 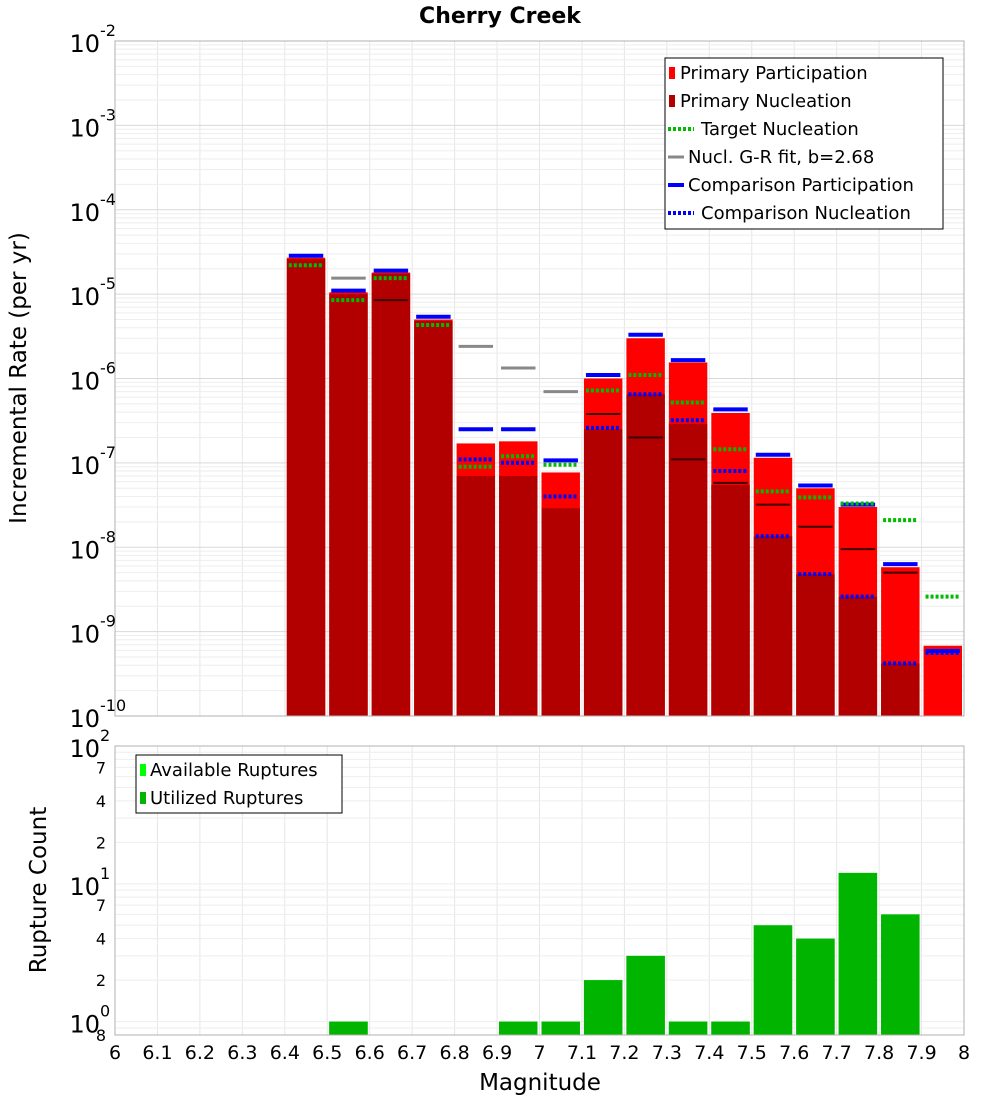 I want to click on count-plot-legend-box, so click(x=239, y=784).